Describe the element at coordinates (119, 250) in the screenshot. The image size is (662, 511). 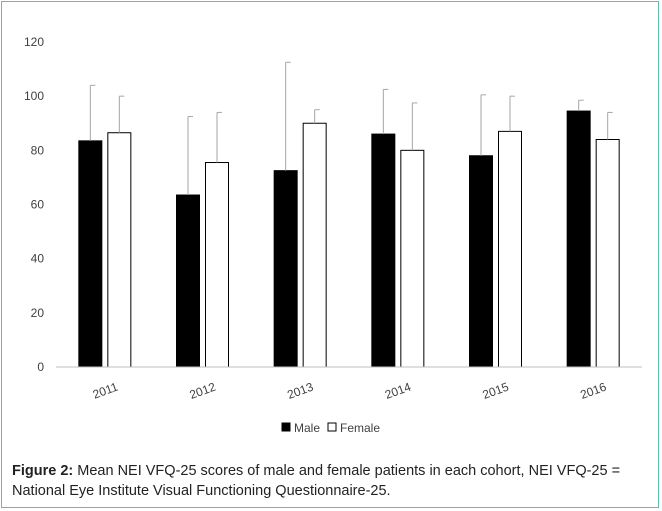
I see `bar-female-2011` at that location.